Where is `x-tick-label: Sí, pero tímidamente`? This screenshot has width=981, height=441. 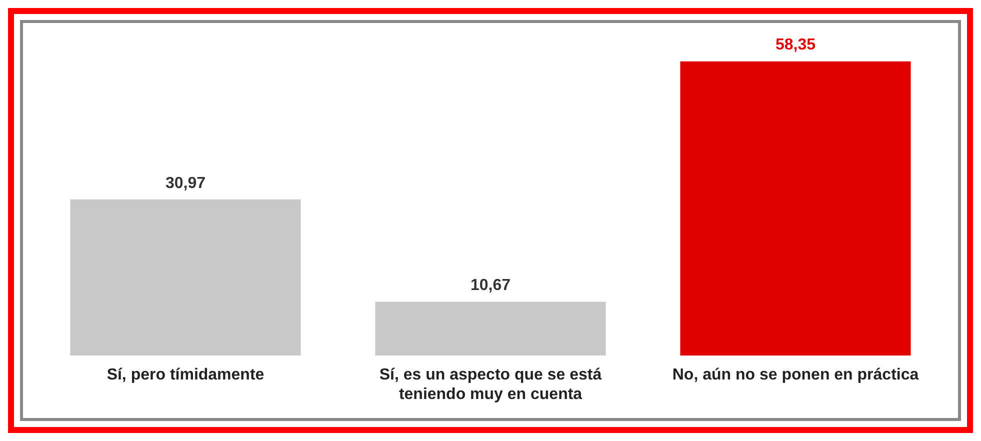
x-tick-label: Sí, pero tímidamente is located at coordinates (185, 375).